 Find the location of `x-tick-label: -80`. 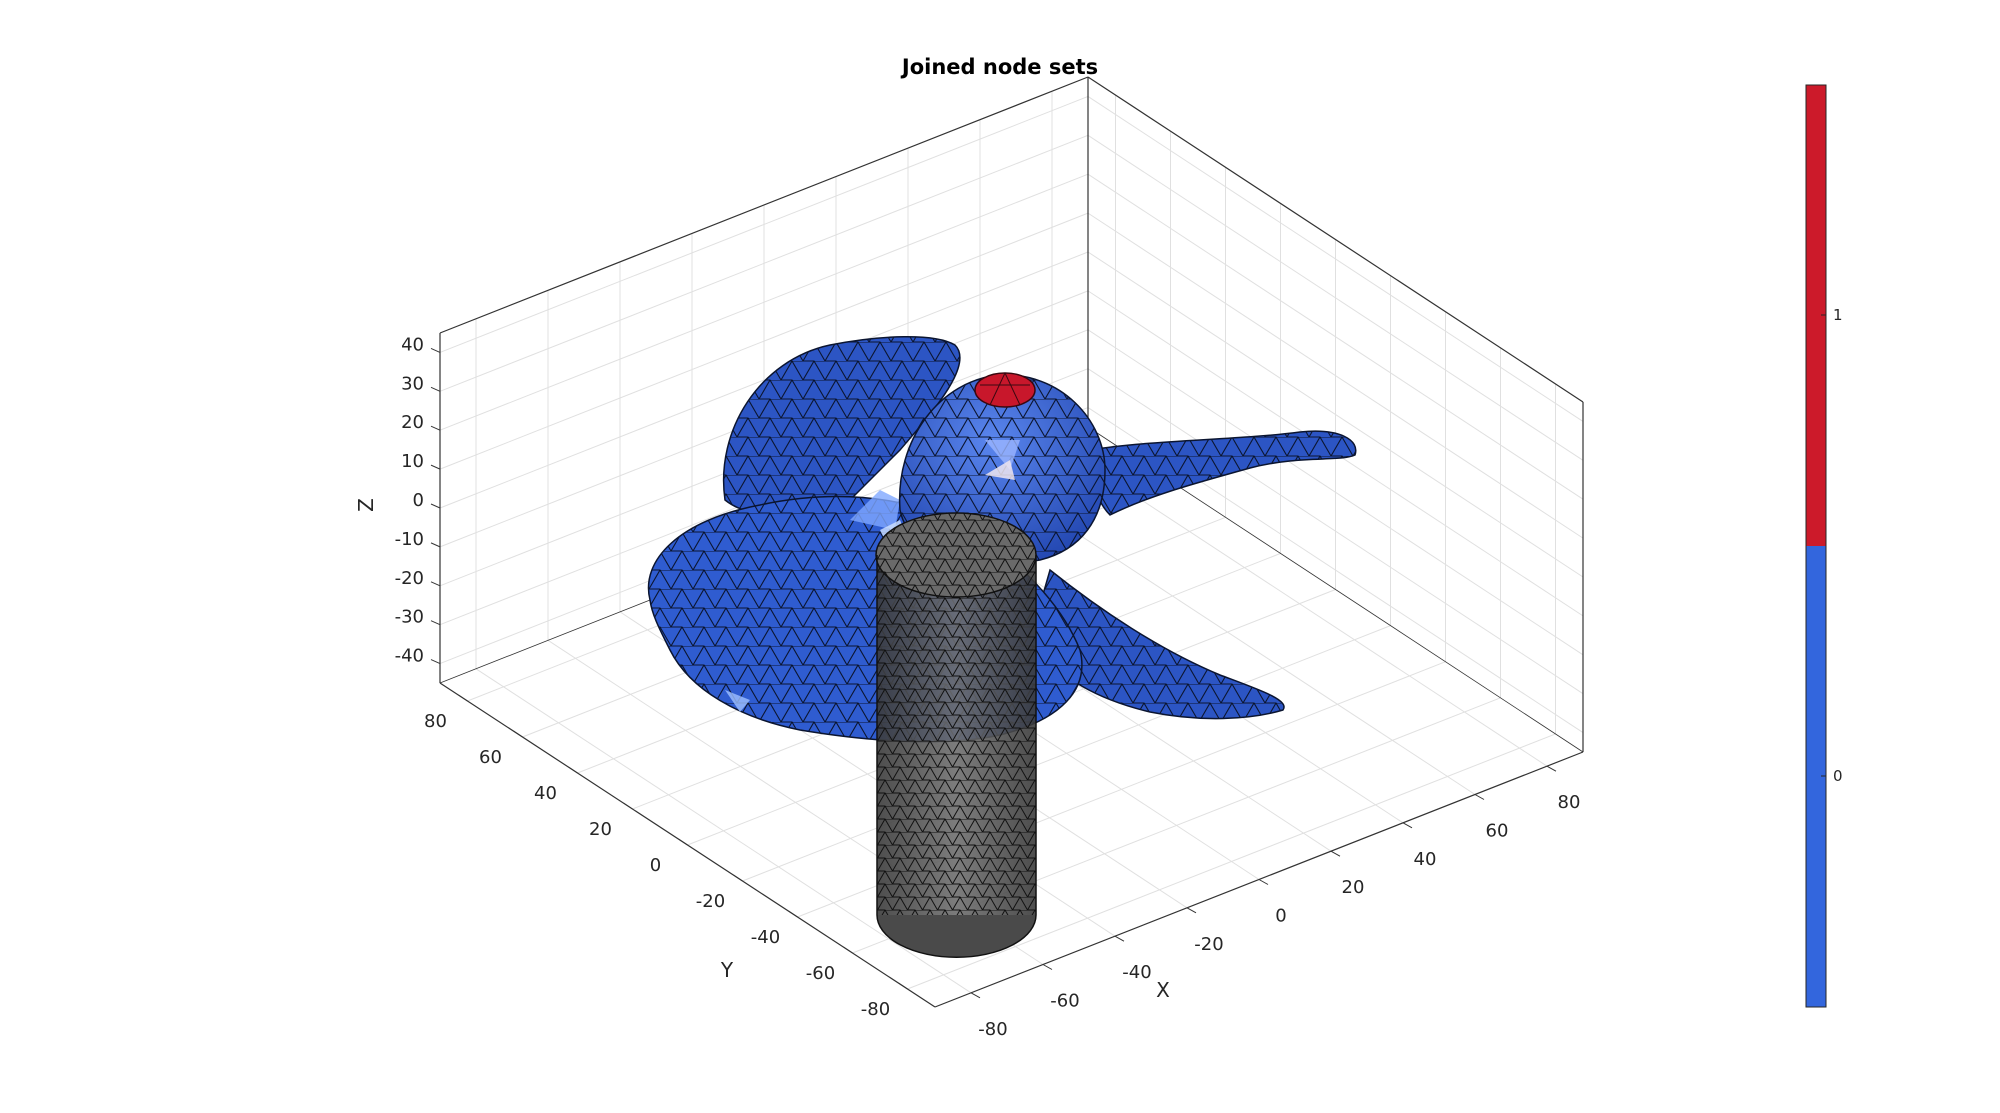

x-tick-label: -80 is located at coordinates (992, 1029).